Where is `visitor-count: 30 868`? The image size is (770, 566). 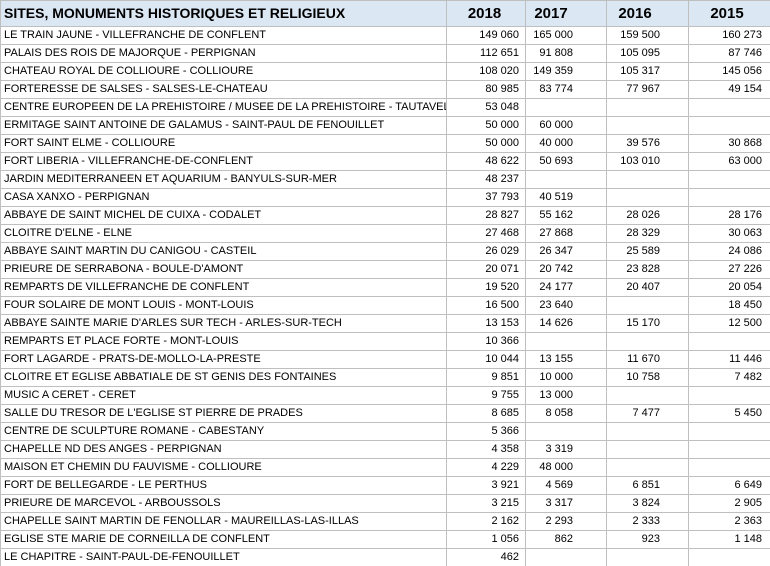
visitor-count: 30 868 is located at coordinates (729, 144).